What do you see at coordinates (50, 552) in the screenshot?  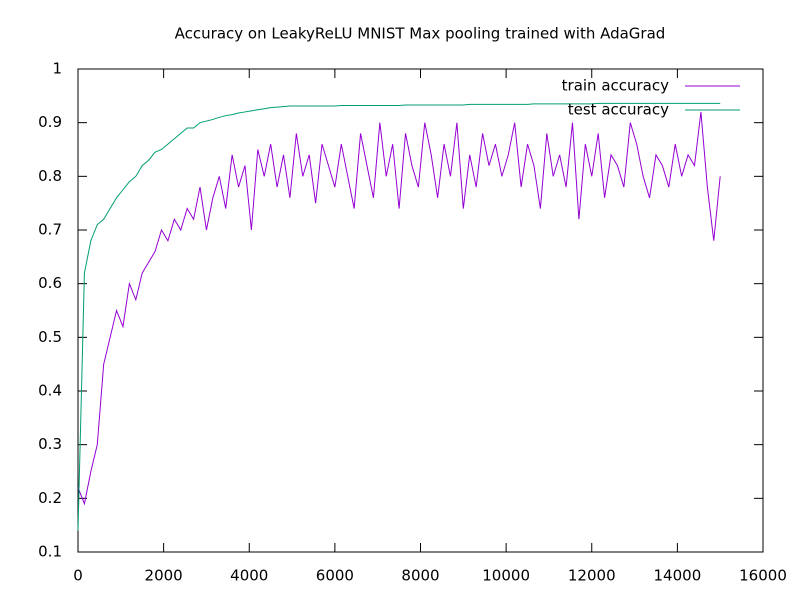 I see `y-tick-label: 0.1` at bounding box center [50, 552].